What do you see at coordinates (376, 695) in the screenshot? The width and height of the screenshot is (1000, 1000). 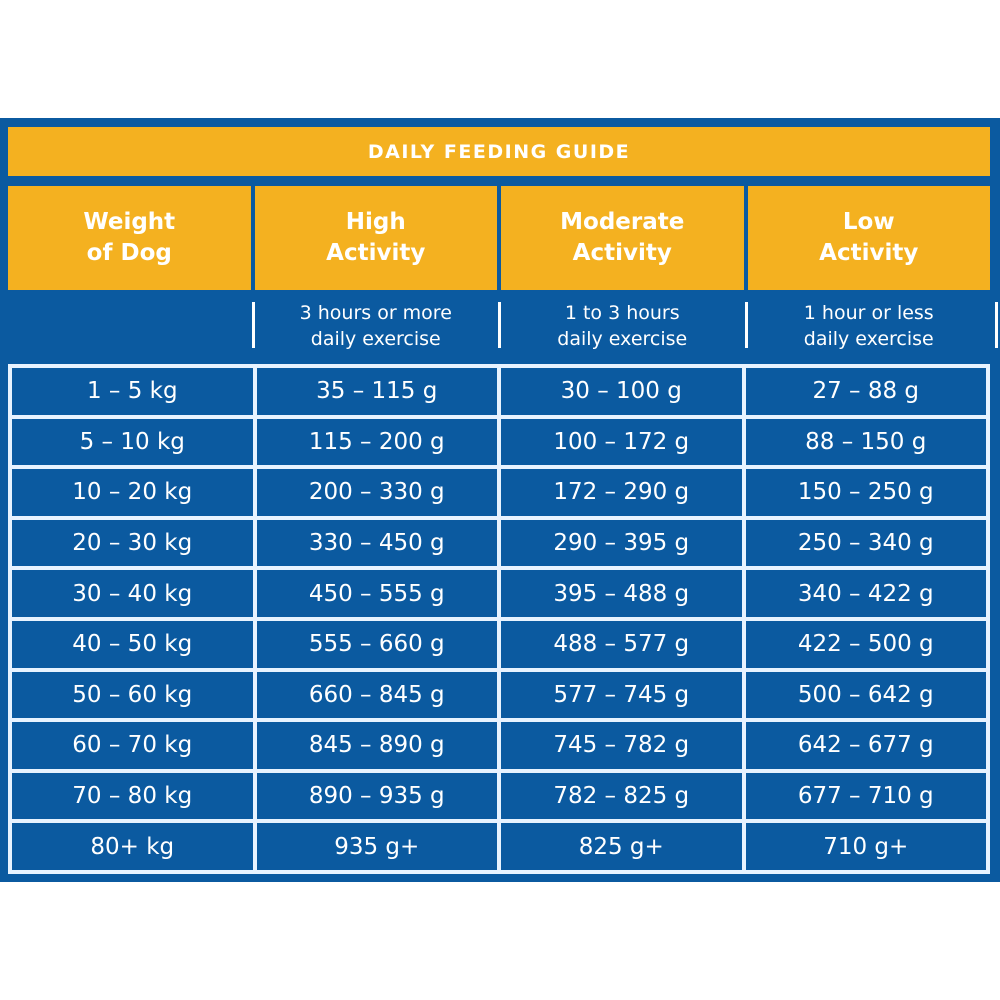 I see `high-activity-cell: 660 – 845 g` at bounding box center [376, 695].